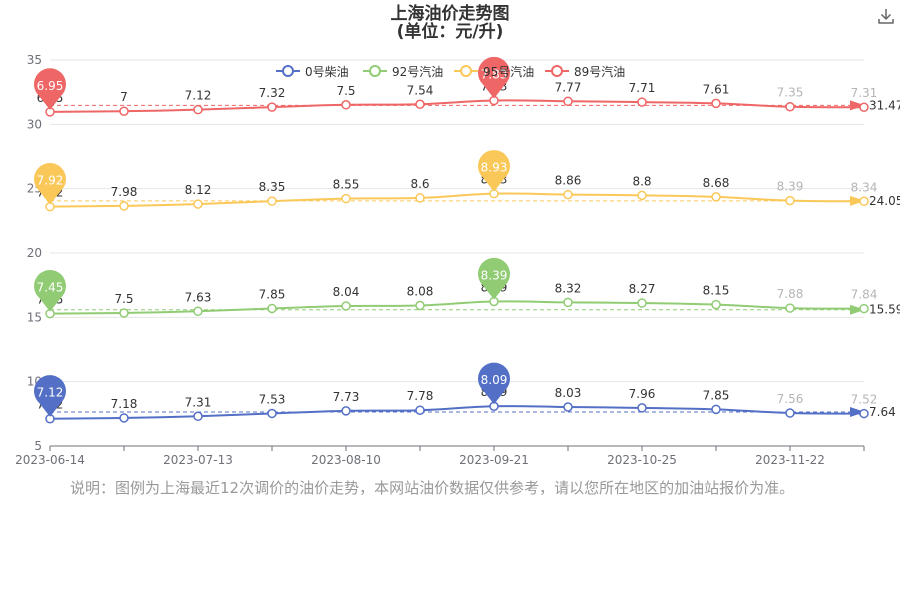 This screenshot has height=600, width=900. I want to click on data-label: 7.61, so click(716, 89).